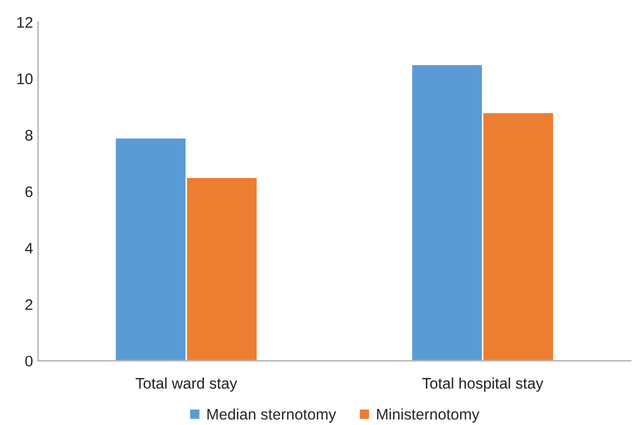 Image resolution: width=634 pixels, height=425 pixels. I want to click on y-tick-label: 4, so click(29, 248).